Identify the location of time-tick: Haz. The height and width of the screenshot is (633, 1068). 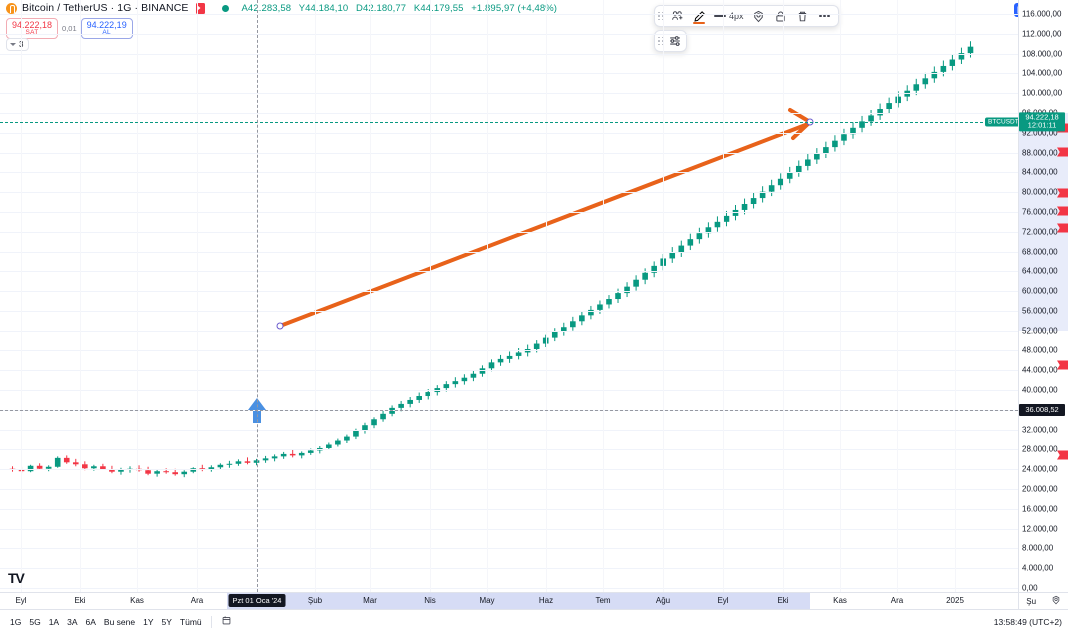
(546, 600).